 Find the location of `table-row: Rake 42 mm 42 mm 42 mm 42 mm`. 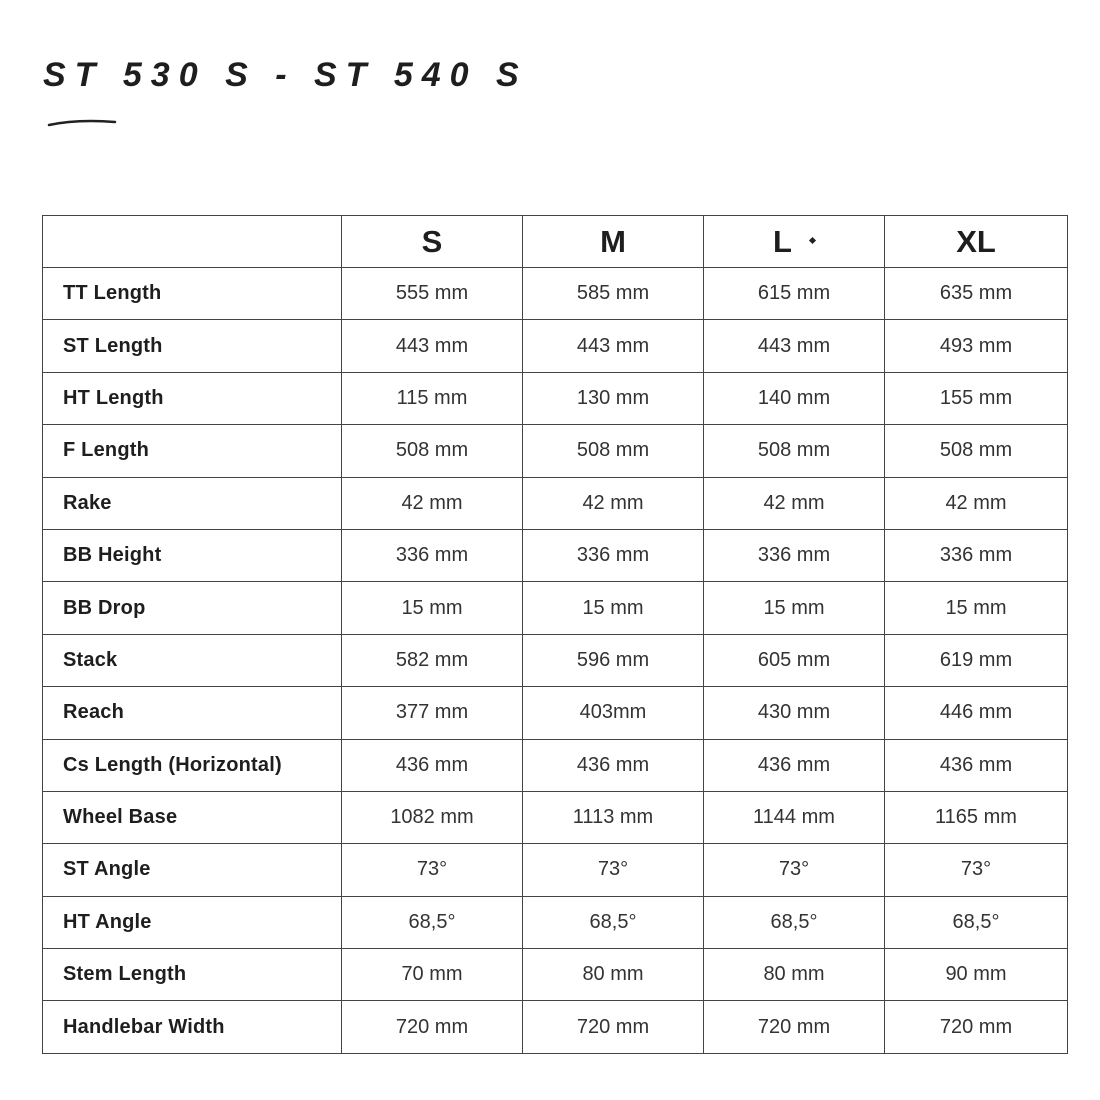

table-row: Rake 42 mm 42 mm 42 mm 42 mm is located at coordinates (555, 503).